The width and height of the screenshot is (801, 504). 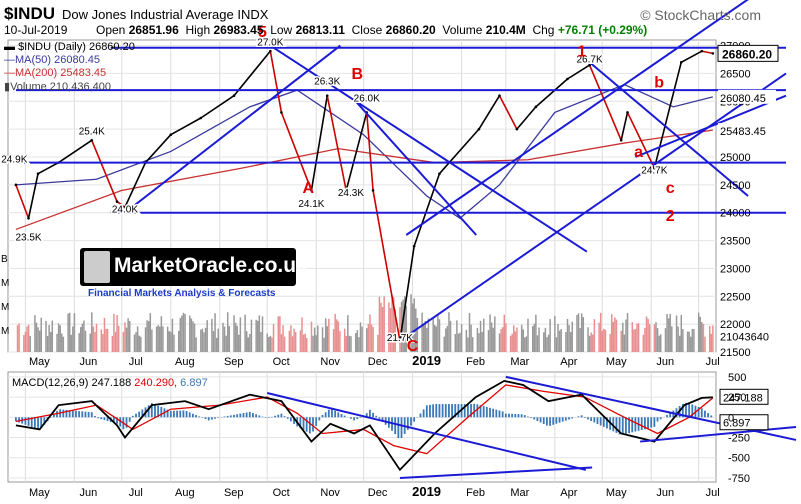 What do you see at coordinates (55, 73) in the screenshot?
I see `legend-ma200: —MA(200) 25483.45` at bounding box center [55, 73].